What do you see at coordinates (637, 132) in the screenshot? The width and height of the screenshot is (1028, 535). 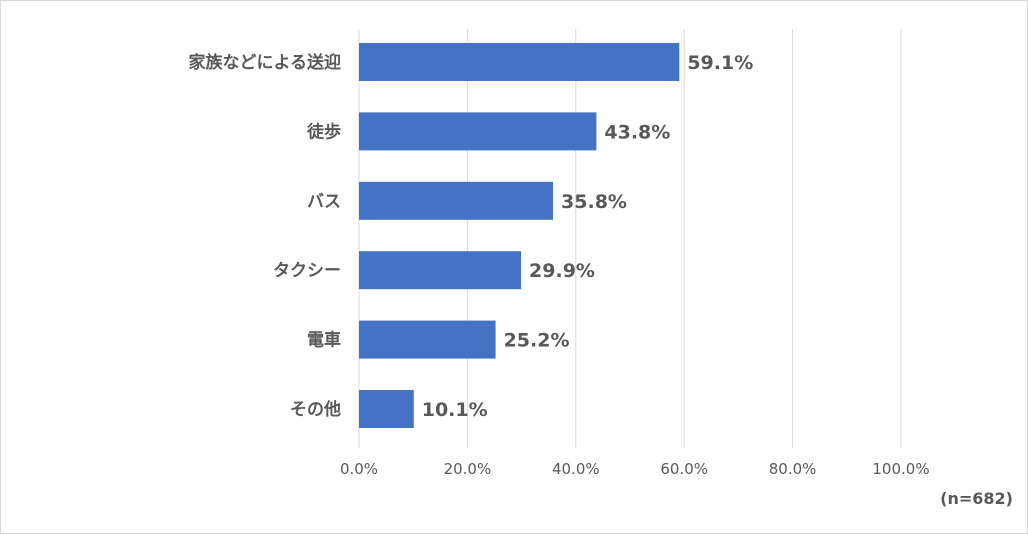 I see `value-label: 43.8%` at bounding box center [637, 132].